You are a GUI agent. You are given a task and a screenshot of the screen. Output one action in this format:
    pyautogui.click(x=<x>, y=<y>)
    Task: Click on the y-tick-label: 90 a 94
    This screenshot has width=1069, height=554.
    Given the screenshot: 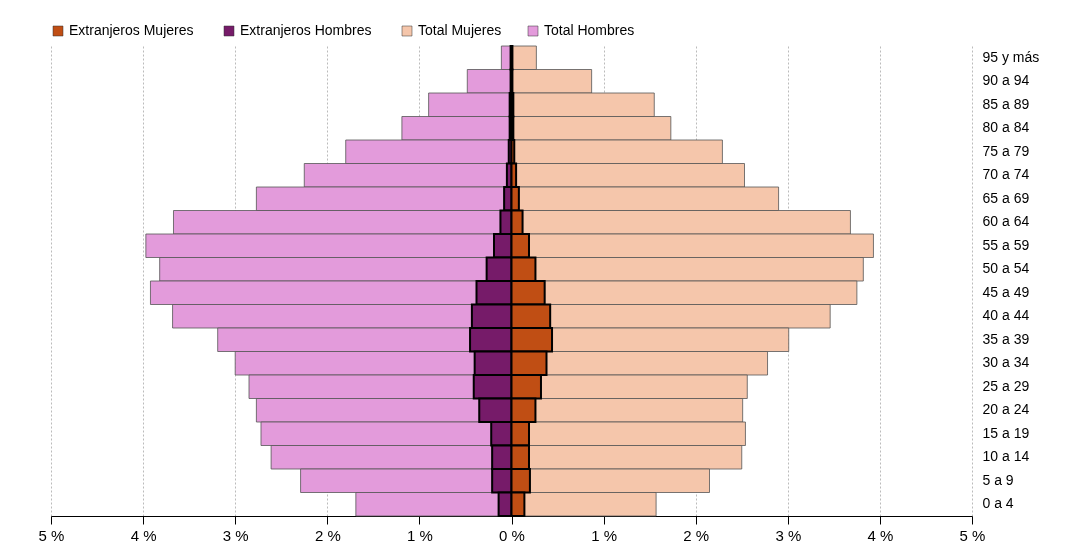 What is the action you would take?
    pyautogui.click(x=1006, y=80)
    